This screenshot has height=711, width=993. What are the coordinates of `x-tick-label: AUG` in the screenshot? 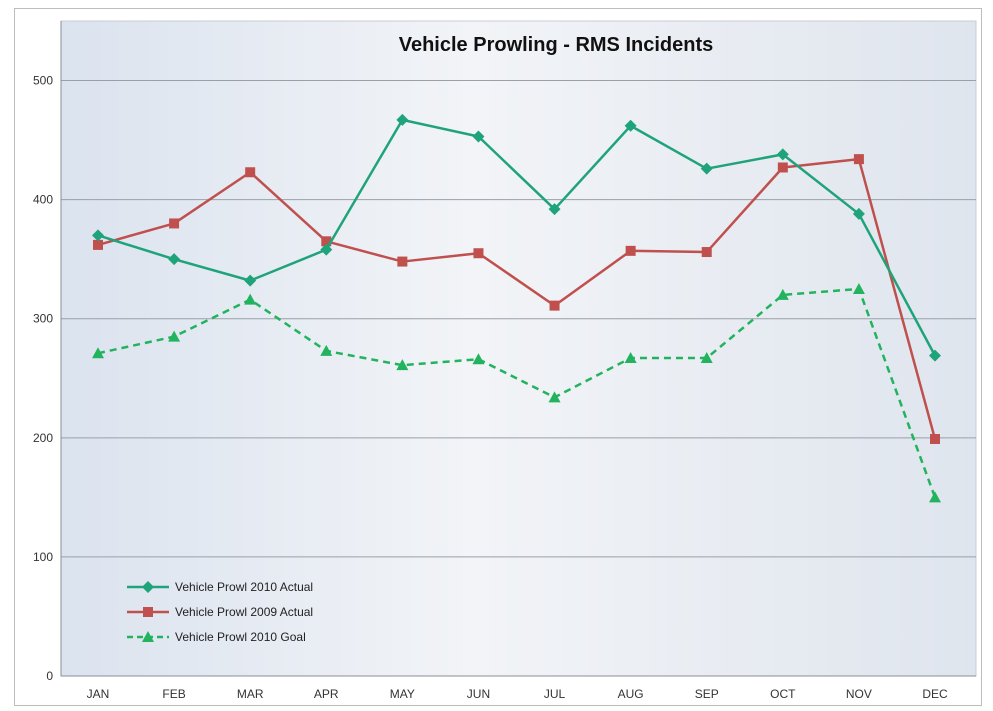 It's located at (631, 694).